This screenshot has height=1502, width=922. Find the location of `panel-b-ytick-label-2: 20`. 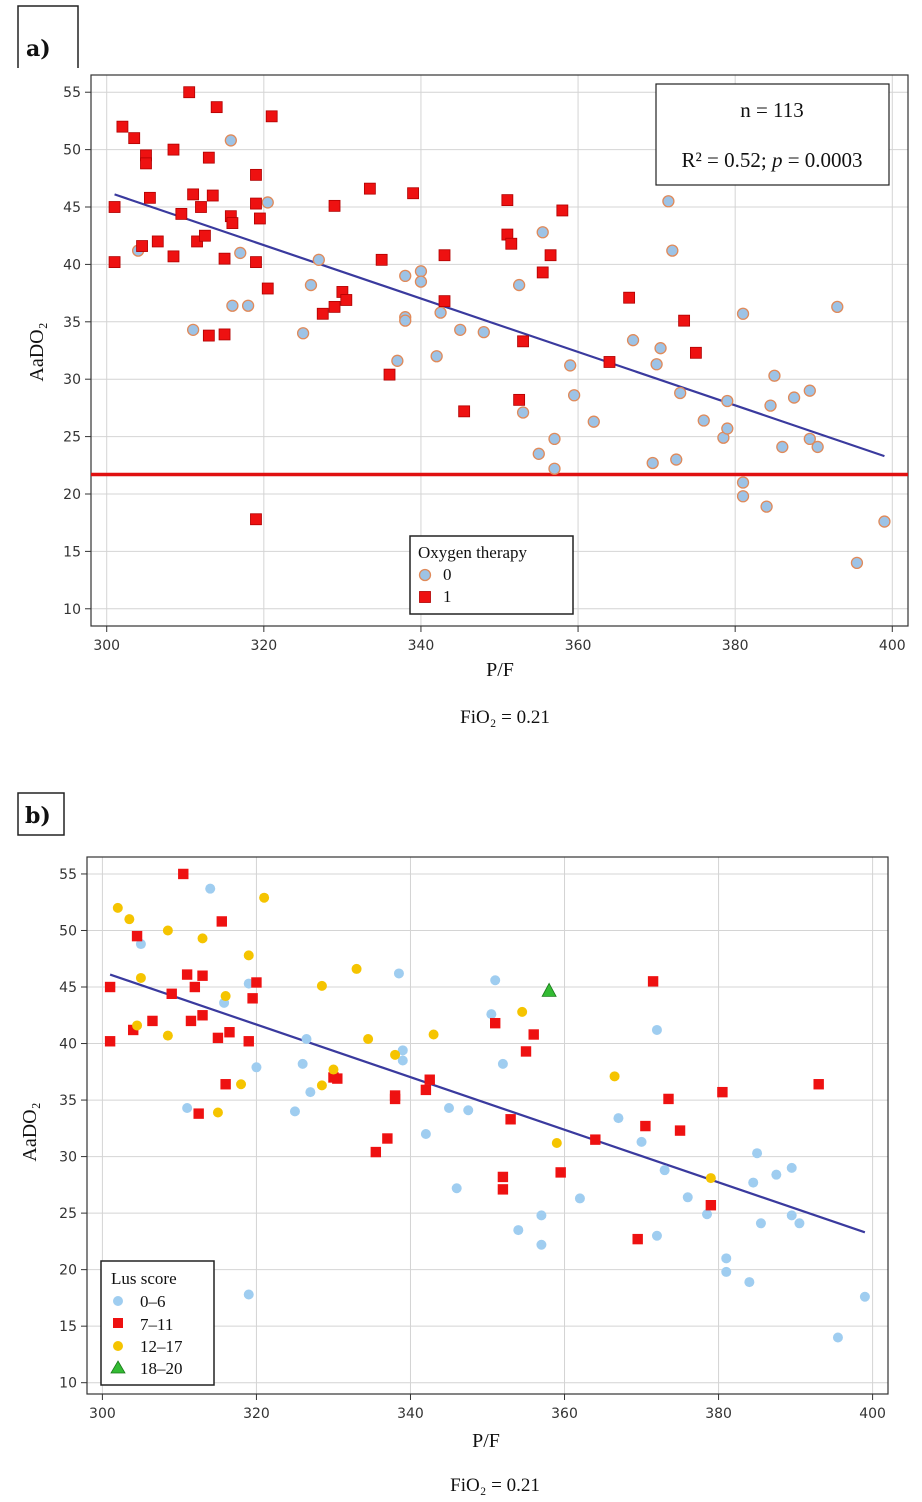

panel-b-ytick-label-2: 20 is located at coordinates (68, 1271).